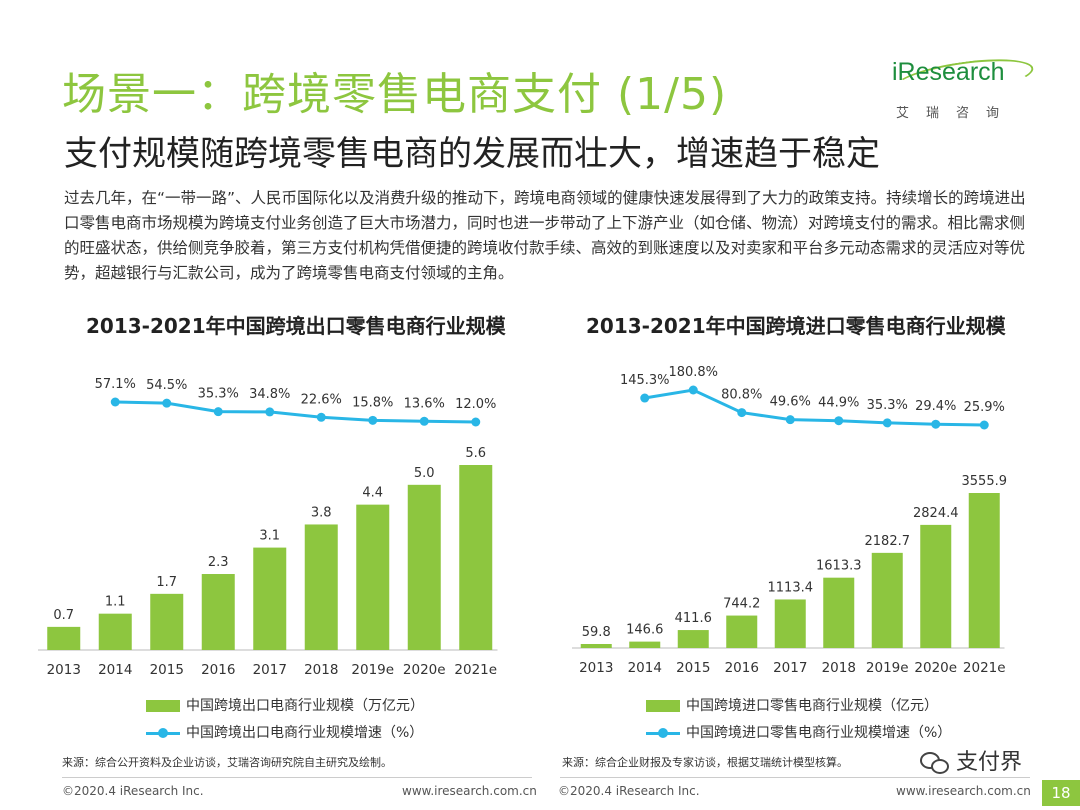 The width and height of the screenshot is (1080, 810). Describe the element at coordinates (305, 706) in the screenshot. I see `legend-export-bar-label: 中国跨境出口电商行业规模（万亿元）` at that location.